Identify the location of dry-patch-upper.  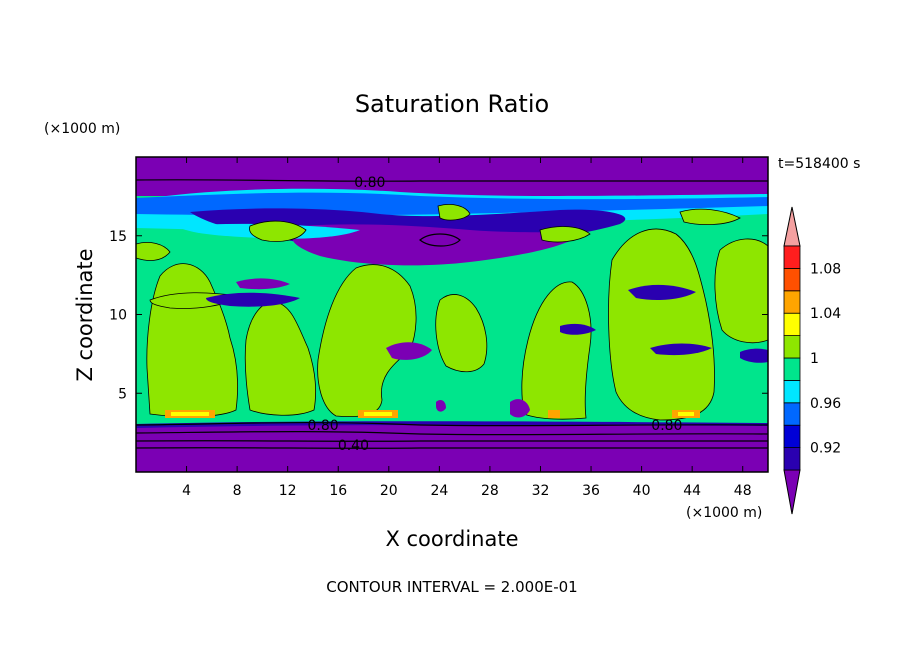
(435, 245).